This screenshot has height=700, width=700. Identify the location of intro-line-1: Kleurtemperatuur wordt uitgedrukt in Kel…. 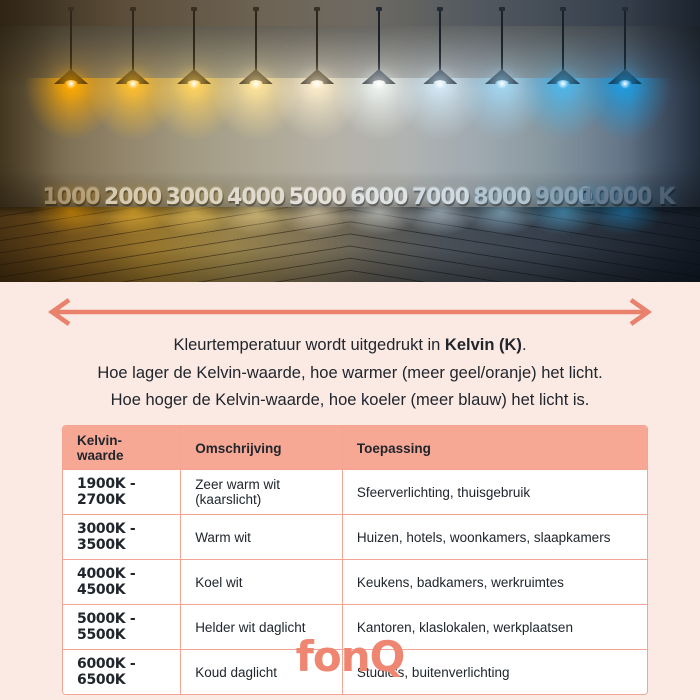
(350, 345).